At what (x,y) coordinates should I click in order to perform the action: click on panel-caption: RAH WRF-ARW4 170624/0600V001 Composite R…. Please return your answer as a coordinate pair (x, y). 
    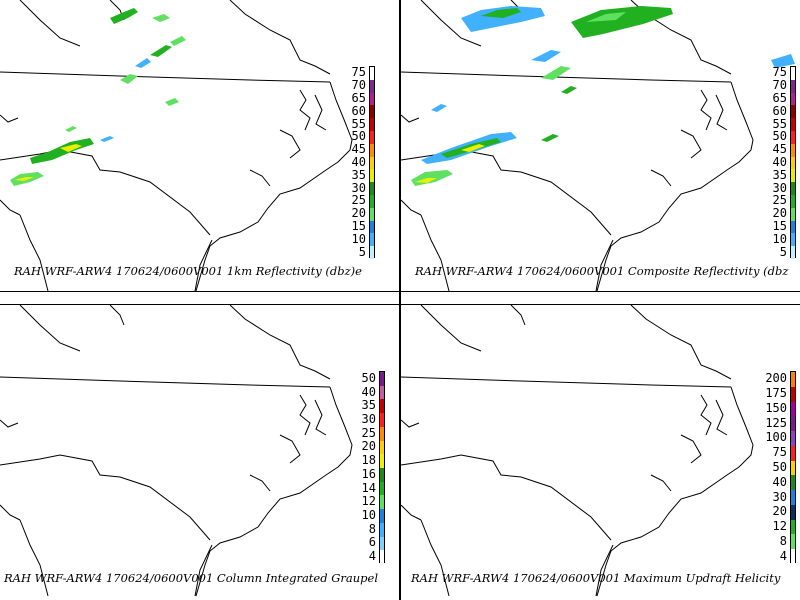
    Looking at the image, I should click on (602, 271).